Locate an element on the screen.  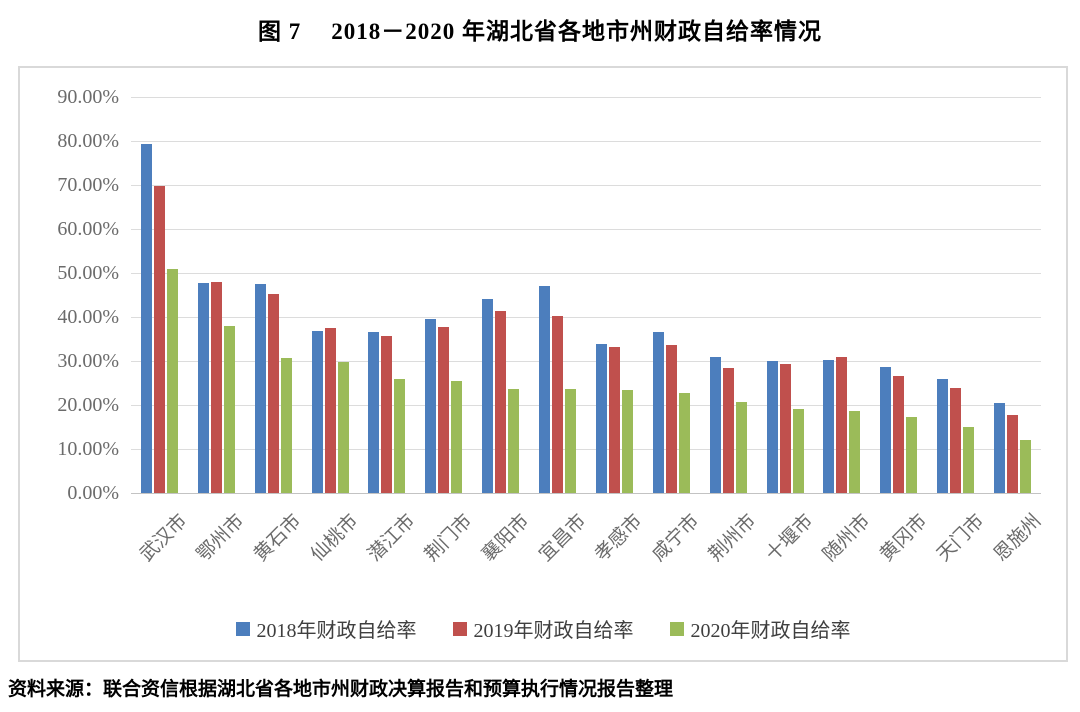
x-tick-label: 武汉市 is located at coordinates (164, 538).